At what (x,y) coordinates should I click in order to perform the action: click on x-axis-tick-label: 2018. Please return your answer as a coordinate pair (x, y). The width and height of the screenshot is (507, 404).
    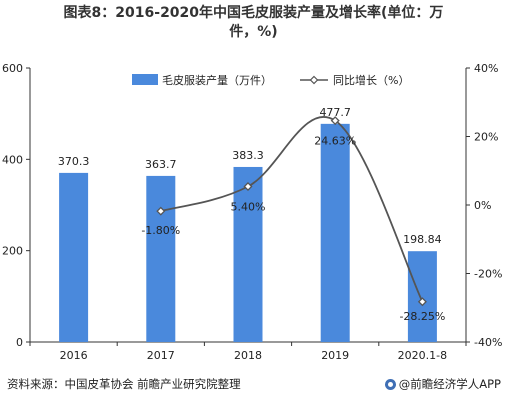
    Looking at the image, I should click on (248, 355).